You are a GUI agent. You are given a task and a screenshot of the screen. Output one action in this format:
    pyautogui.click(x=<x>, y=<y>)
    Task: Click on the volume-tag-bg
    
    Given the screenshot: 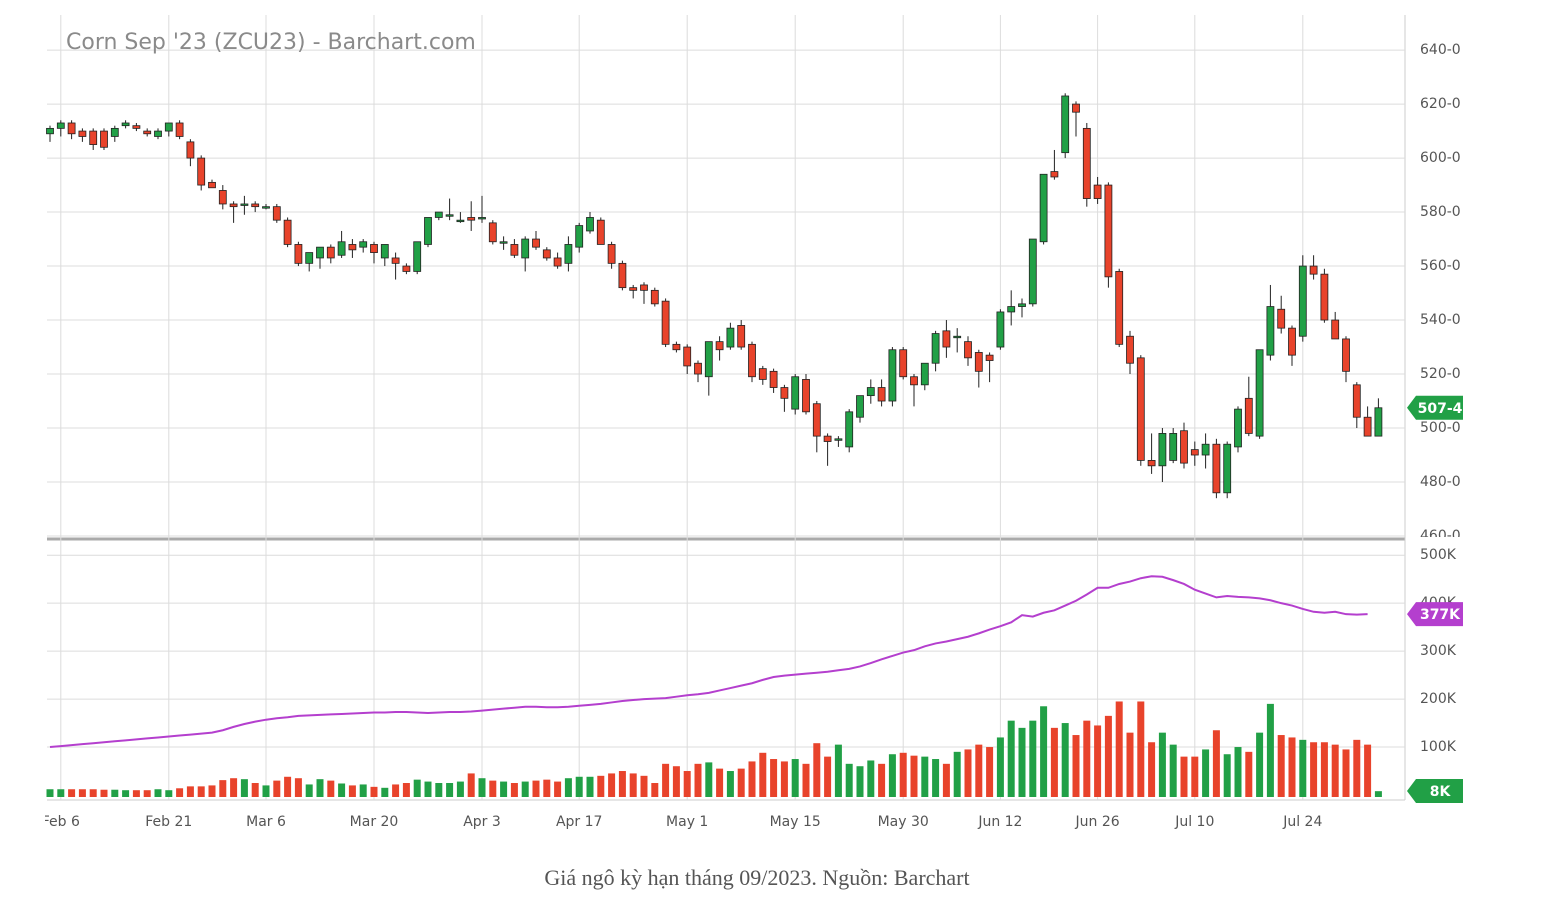 What is the action you would take?
    pyautogui.click(x=1435, y=791)
    